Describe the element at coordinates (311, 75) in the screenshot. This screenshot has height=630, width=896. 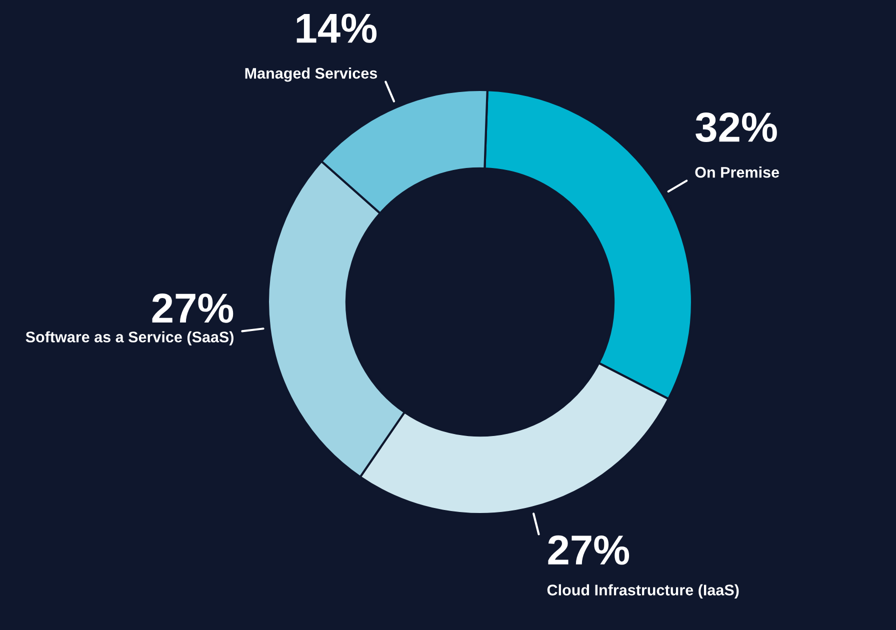
I see `slice-label: Managed Services` at that location.